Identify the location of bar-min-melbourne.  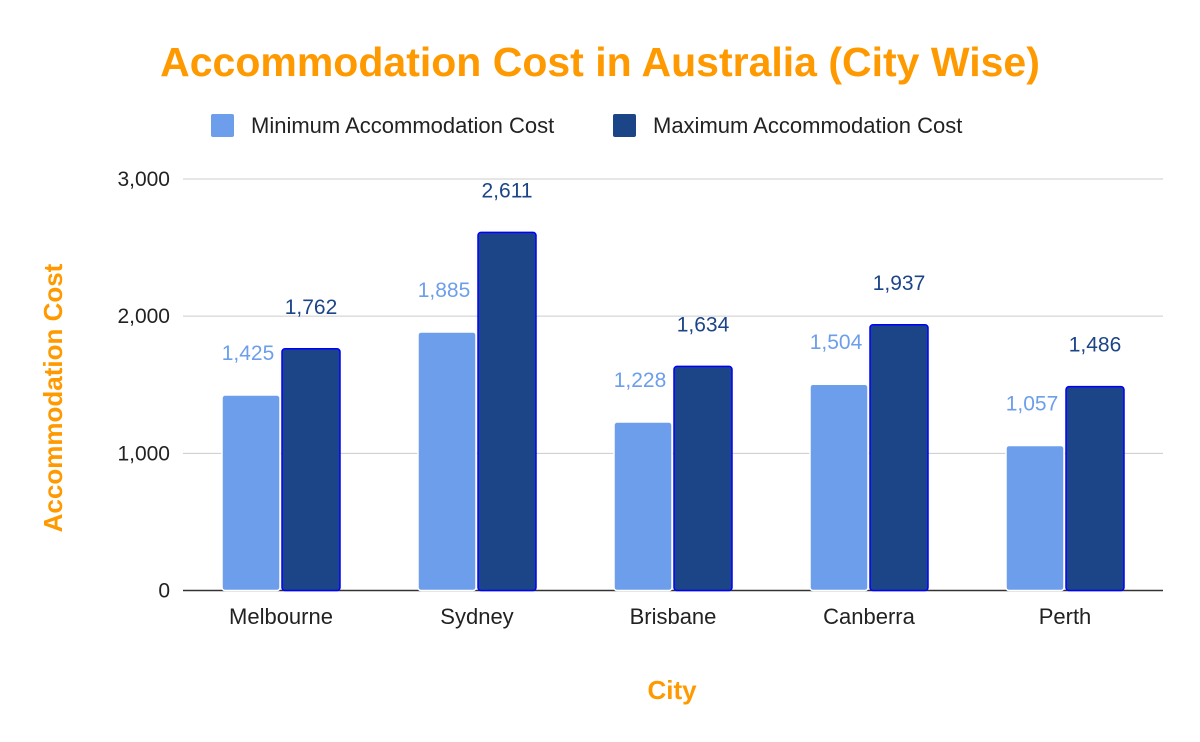
(251, 493).